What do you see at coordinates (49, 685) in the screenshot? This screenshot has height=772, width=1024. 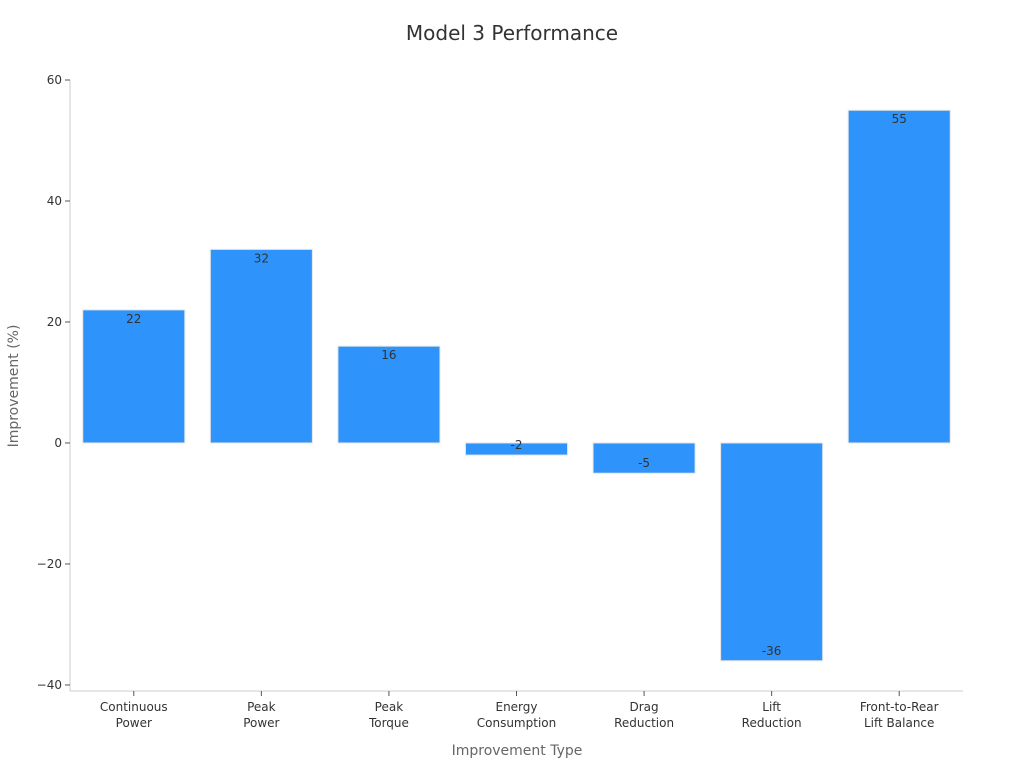 I see `y-tick-label: −40` at bounding box center [49, 685].